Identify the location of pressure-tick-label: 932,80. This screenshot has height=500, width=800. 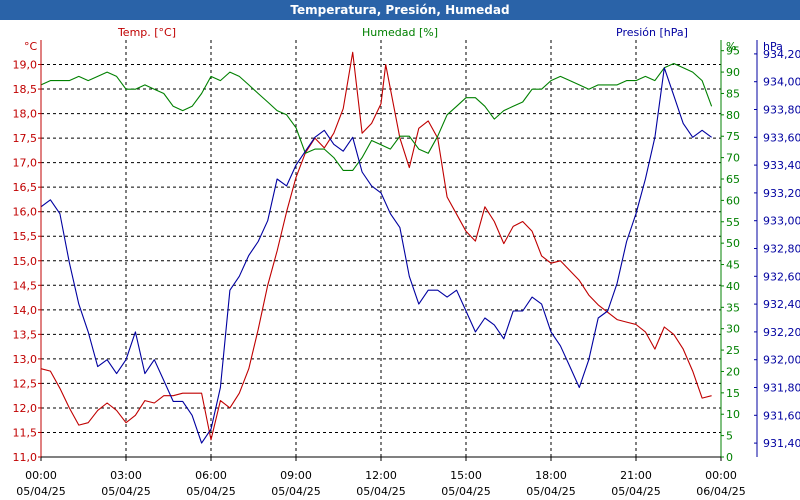
(781, 249).